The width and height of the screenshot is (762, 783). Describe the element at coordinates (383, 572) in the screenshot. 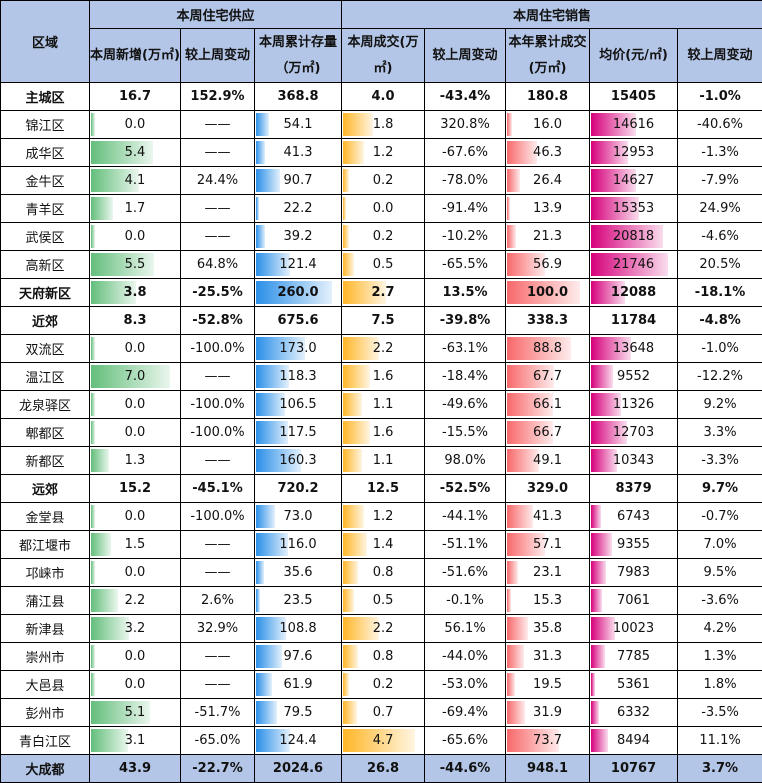

I see `cell-value: 0.8` at that location.